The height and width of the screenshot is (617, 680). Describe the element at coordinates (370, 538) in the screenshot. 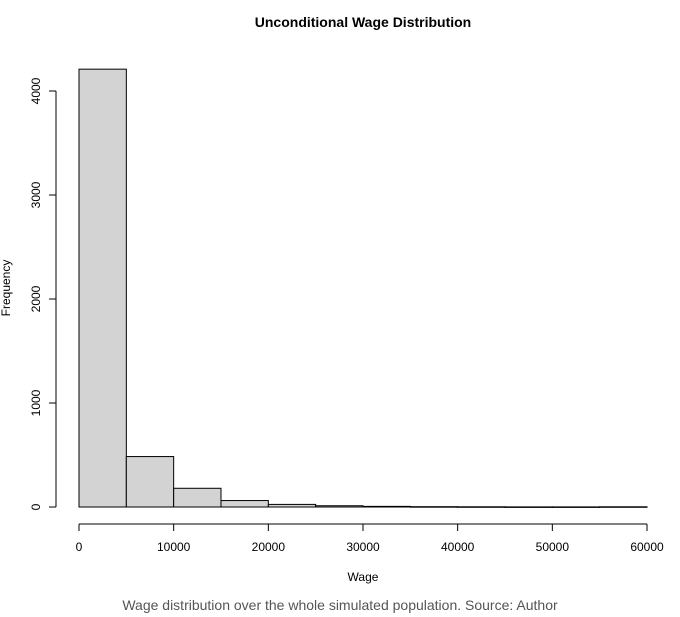

I see `x-axis: 0 10000 20000 30000 40000 50000 60000` at that location.